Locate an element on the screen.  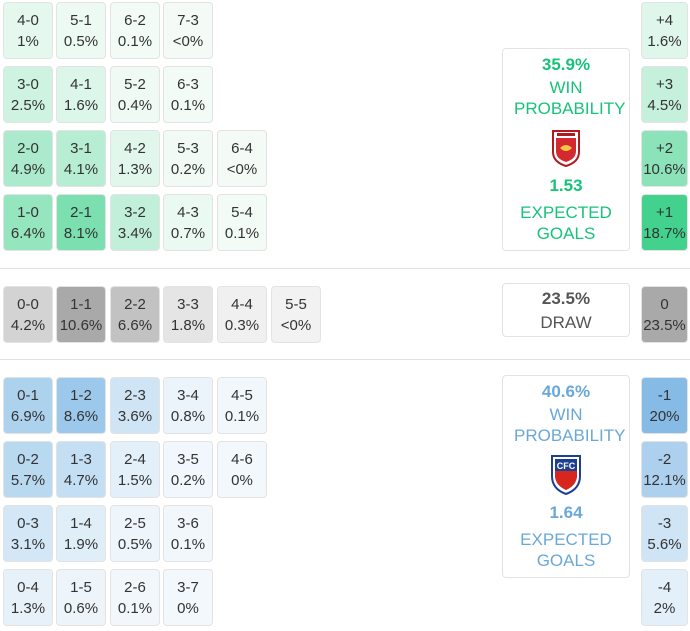
score-label: 2-1 is located at coordinates (81, 212).